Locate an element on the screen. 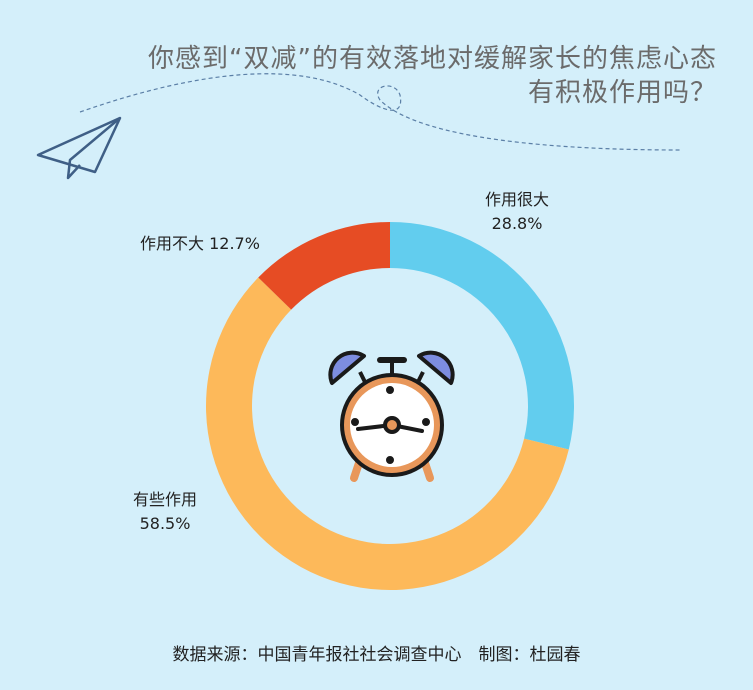  title-line-1: 你感到“双减”的有效落地对缓解家长的焦虑心态 is located at coordinates (432, 59).